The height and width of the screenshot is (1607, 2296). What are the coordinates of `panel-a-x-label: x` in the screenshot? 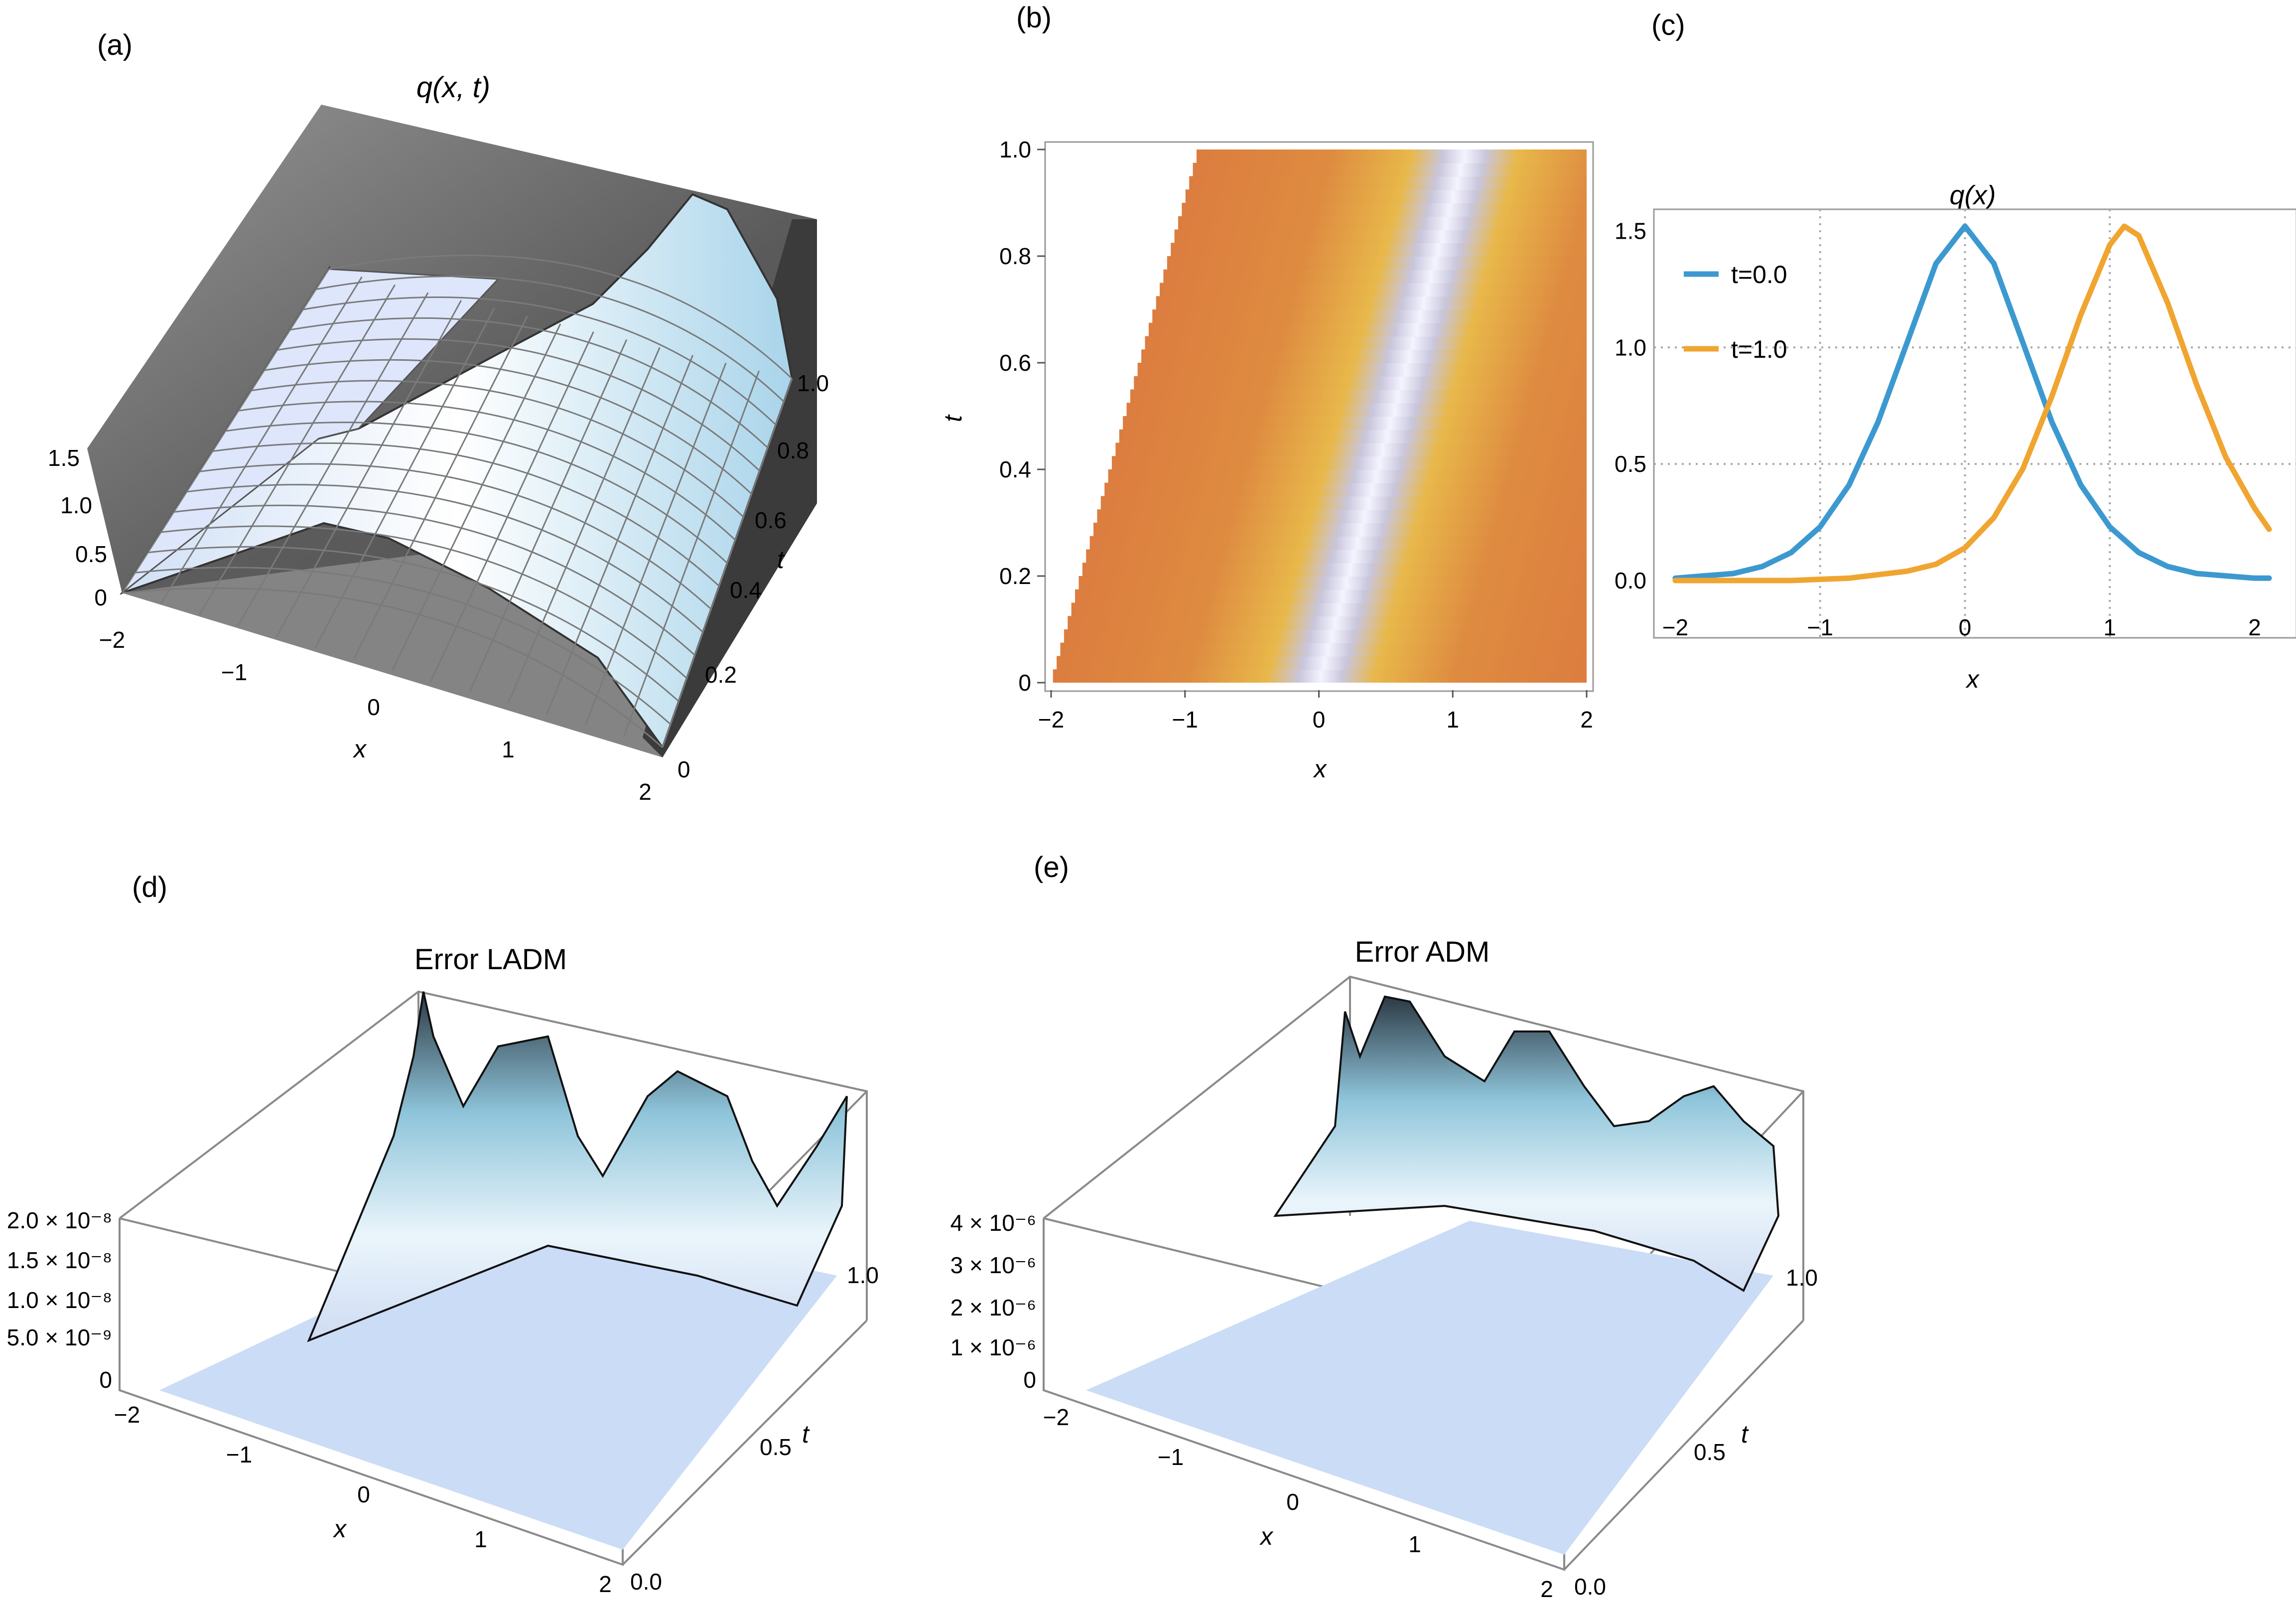 It's located at (360, 749).